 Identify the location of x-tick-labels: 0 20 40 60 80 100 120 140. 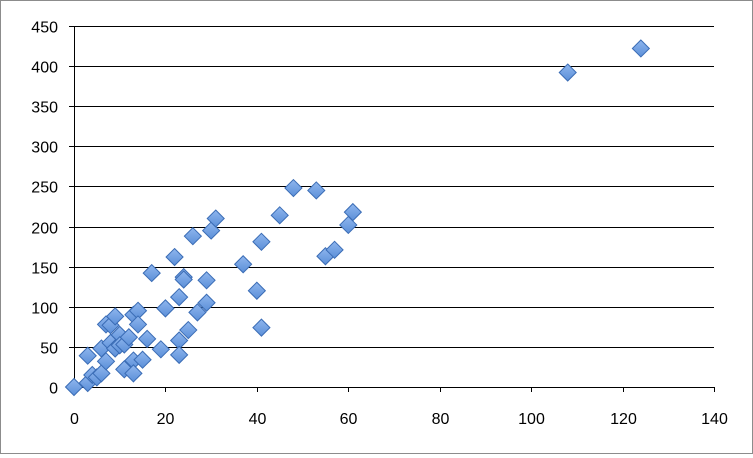
(399, 419).